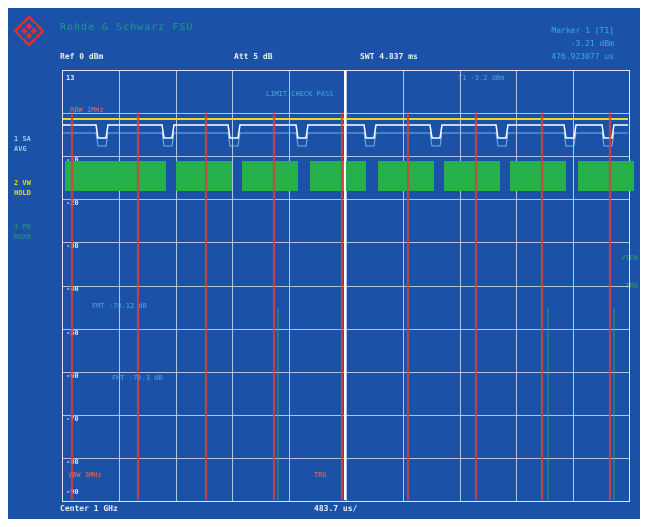 This screenshot has width=648, height=527. I want to click on mid-annotation-2: FMT -70.3 dB, so click(137, 378).